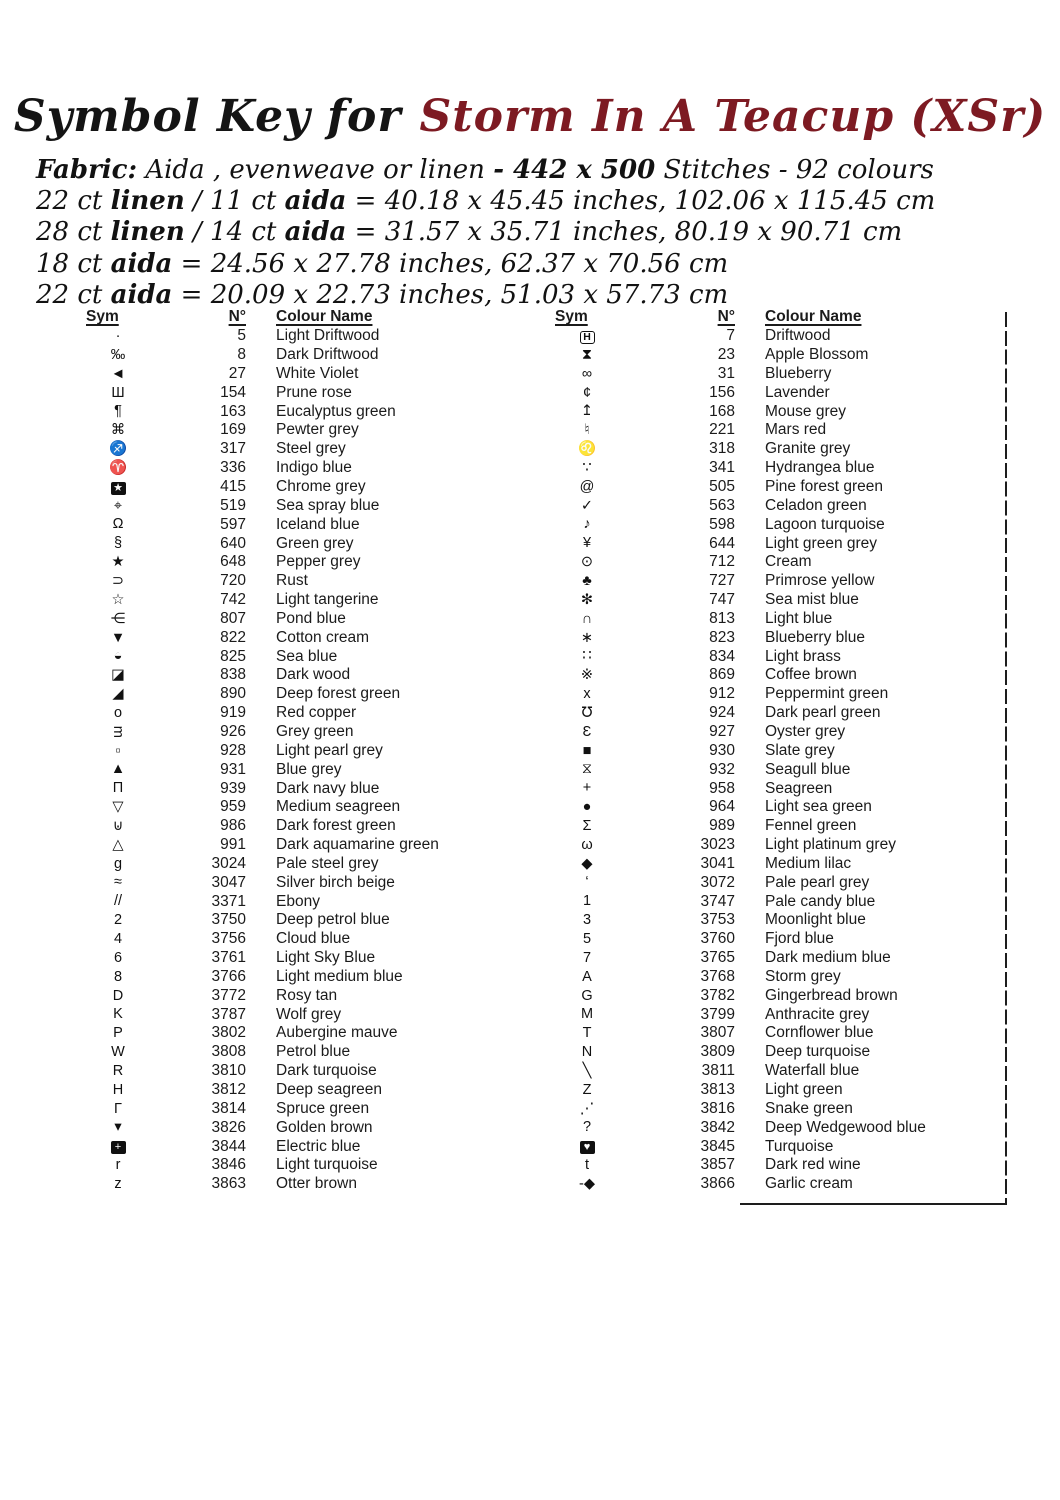  What do you see at coordinates (587, 1165) in the screenshot?
I see `symbol-cell: t` at bounding box center [587, 1165].